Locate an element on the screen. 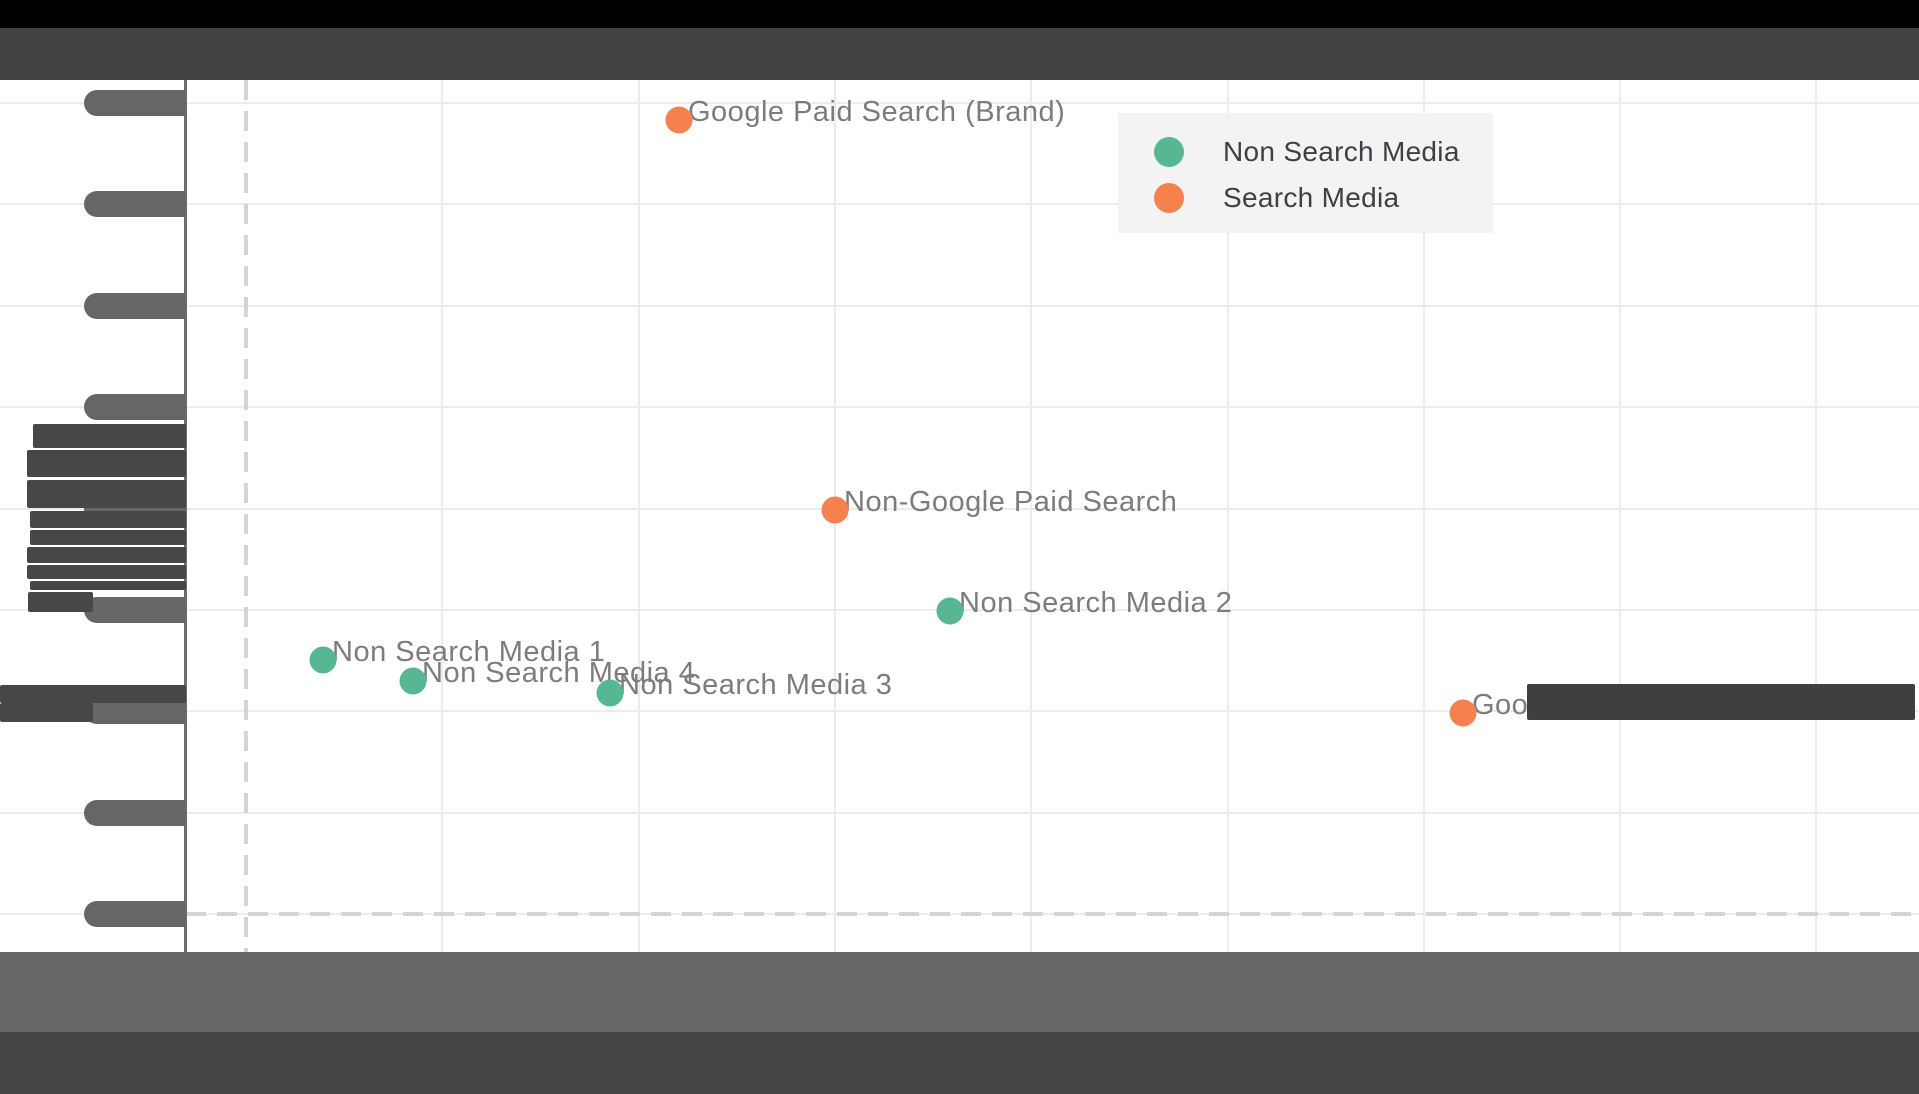  x-axis-title-redaction-band is located at coordinates (959, 1063).